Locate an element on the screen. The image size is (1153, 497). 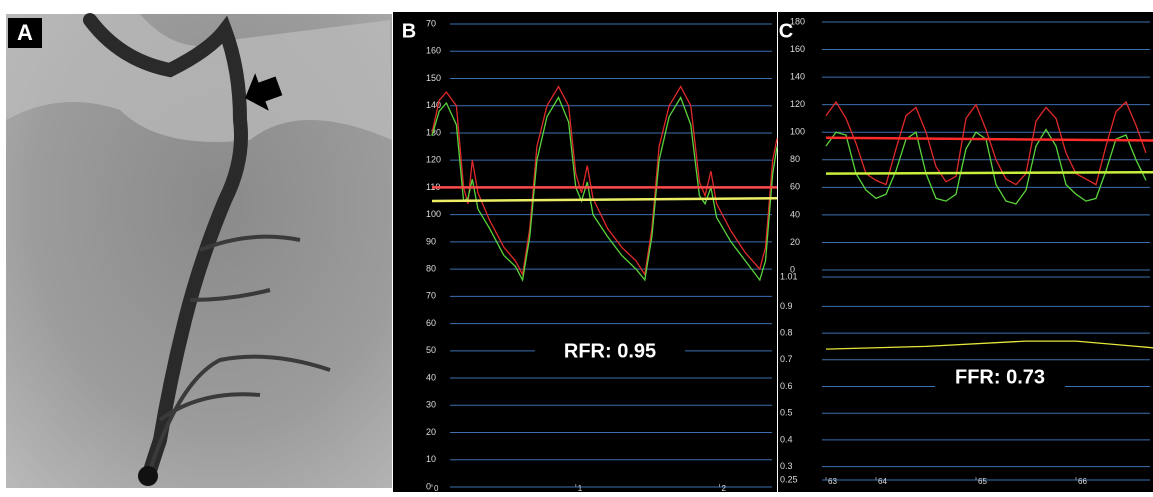
x-tick-label: 2 is located at coordinates (724, 488).